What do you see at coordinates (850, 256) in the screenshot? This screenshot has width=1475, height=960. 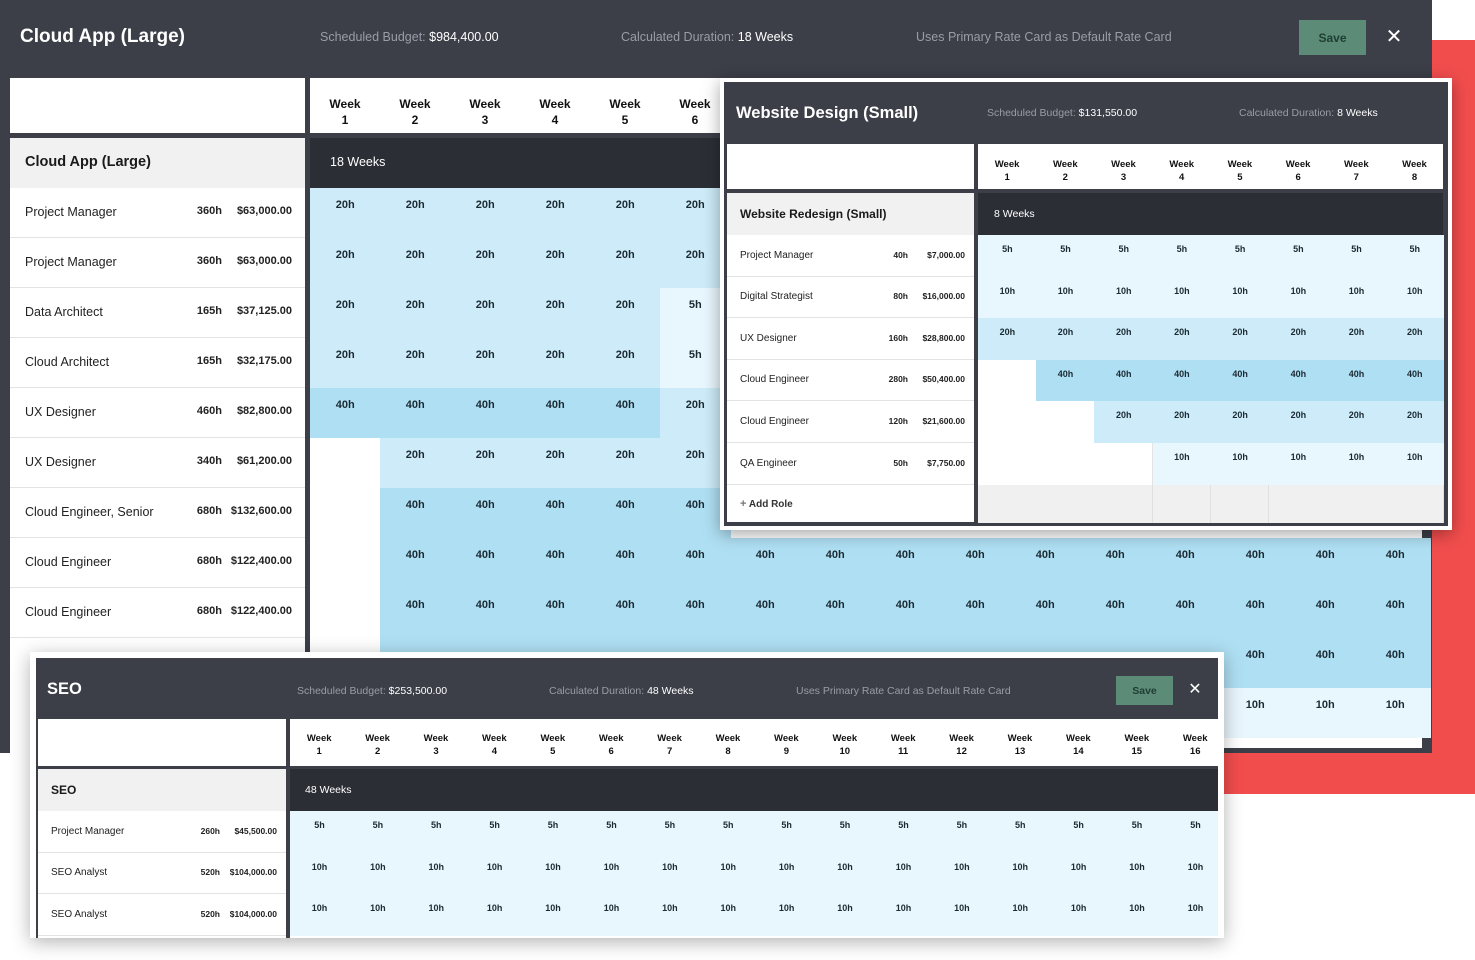 I see `role-row: Project Manager 40h $7,000.00` at bounding box center [850, 256].